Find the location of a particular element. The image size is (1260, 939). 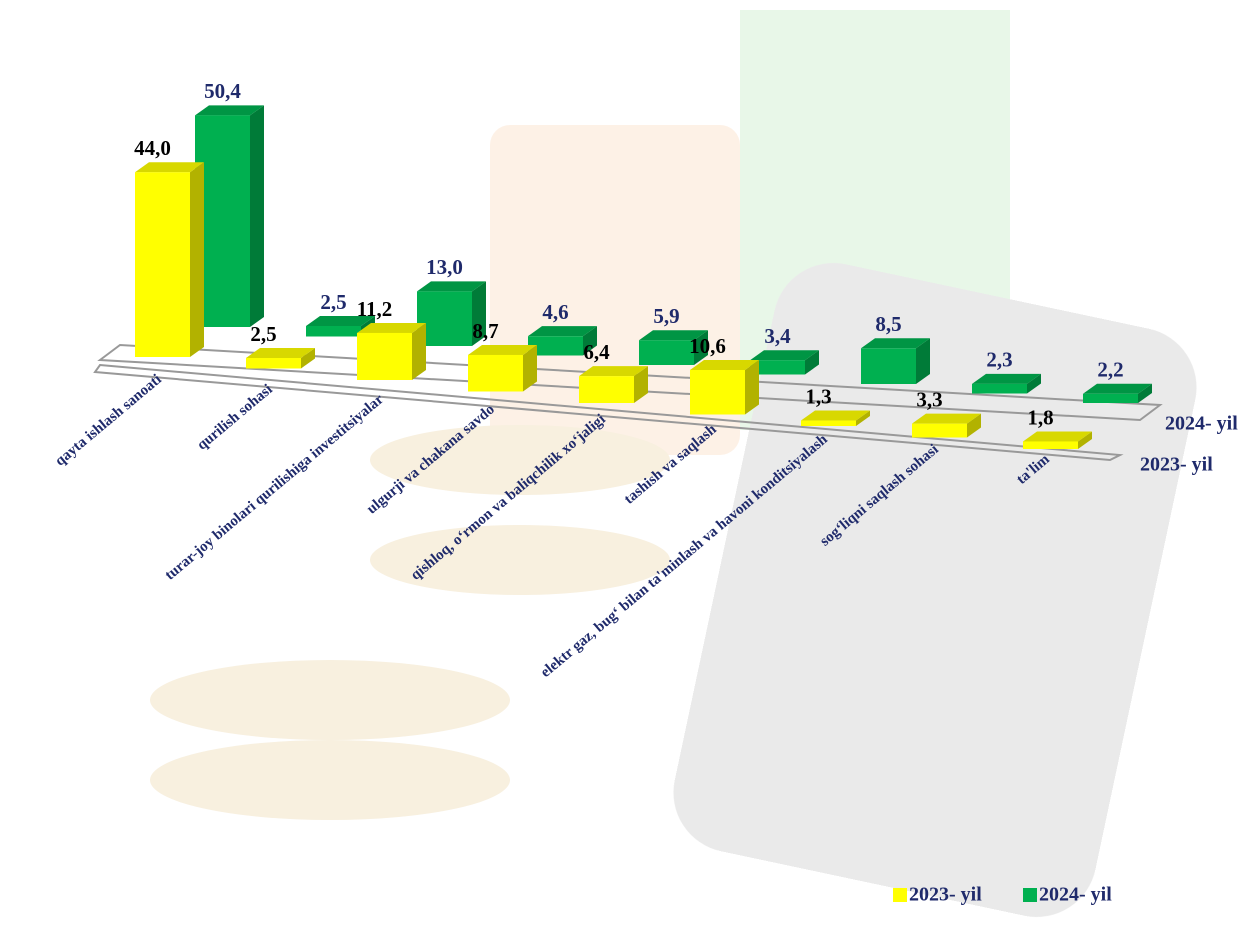

value-label: 5,9 is located at coordinates (666, 316).